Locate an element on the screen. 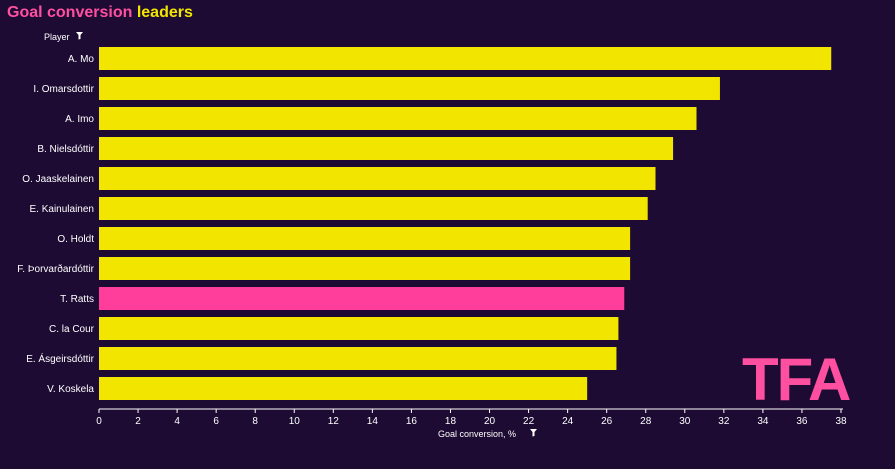  x-tick-label-3: 6 is located at coordinates (216, 421).